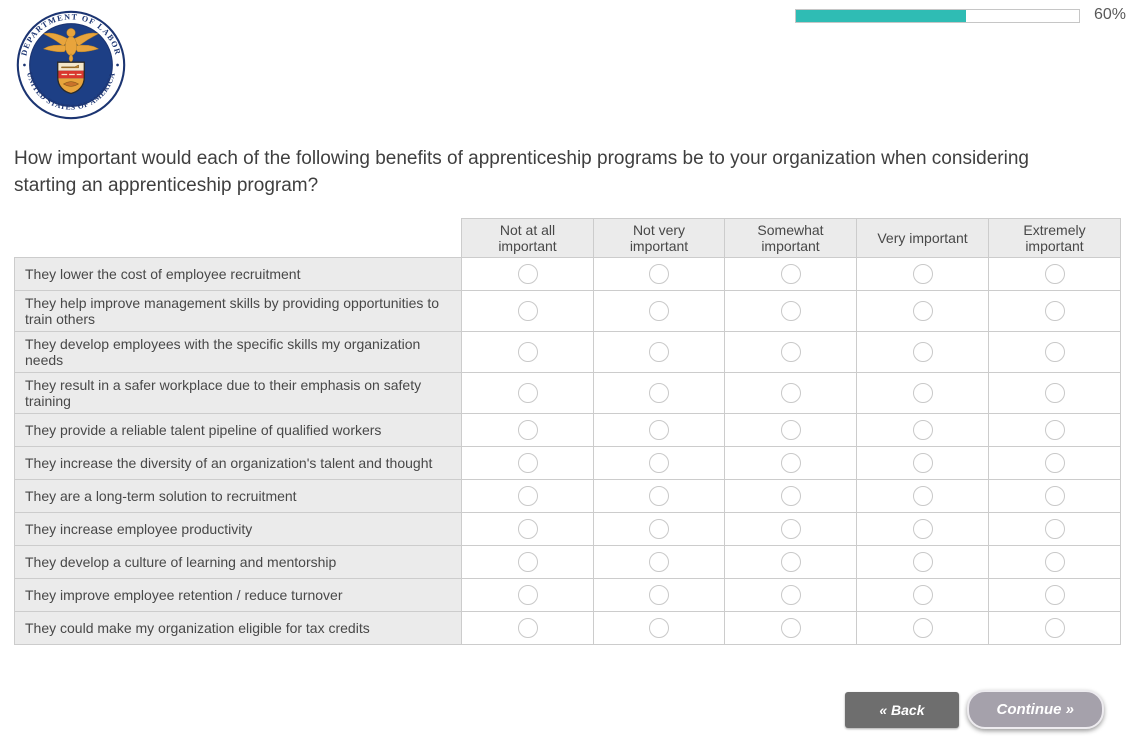 The height and width of the screenshot is (737, 1136). I want to click on radio-row8-col5, so click(1054, 529).